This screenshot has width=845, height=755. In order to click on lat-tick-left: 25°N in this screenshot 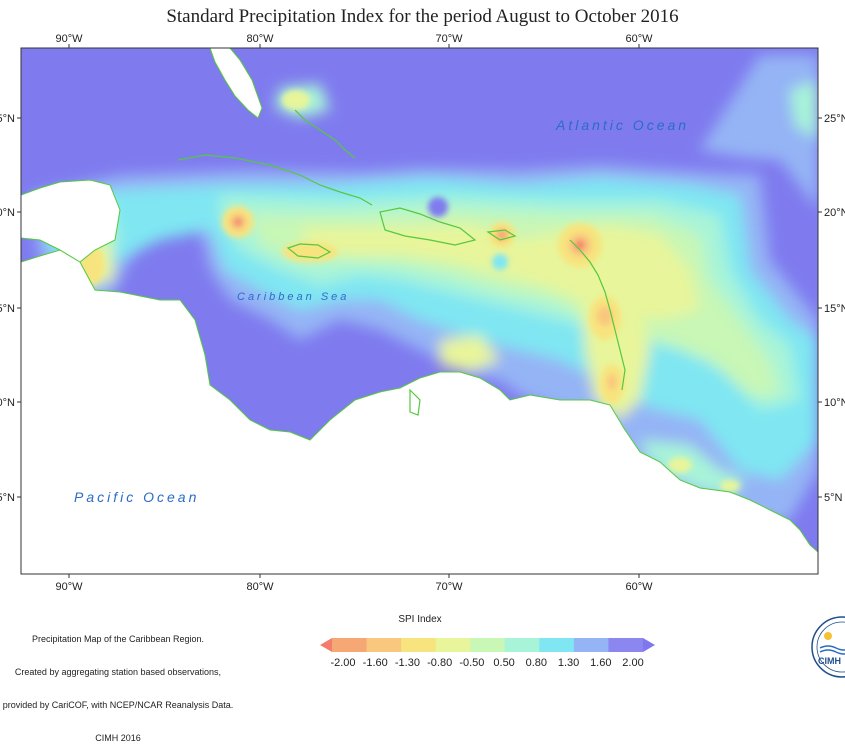, I will do `click(7, 119)`.